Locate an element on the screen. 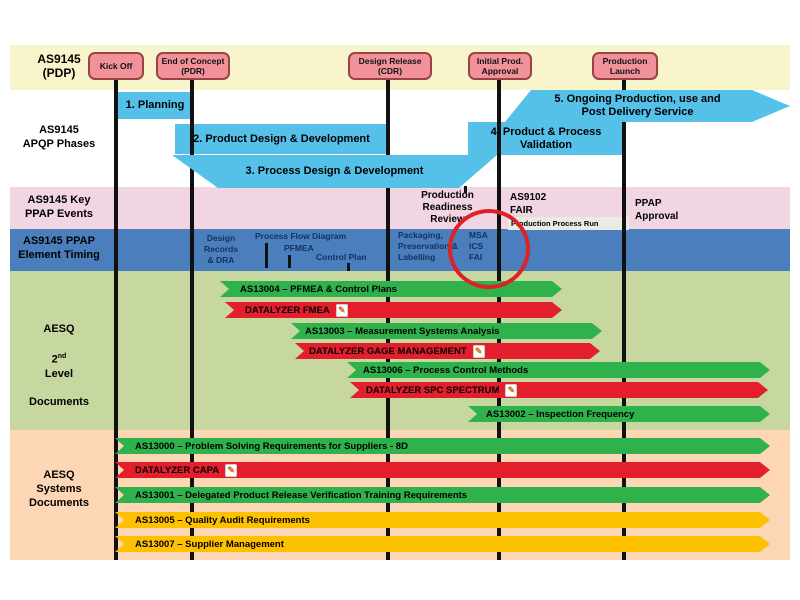 The height and width of the screenshot is (600, 800). phase-2-product-design: 2. Product Design & Development is located at coordinates (281, 139).